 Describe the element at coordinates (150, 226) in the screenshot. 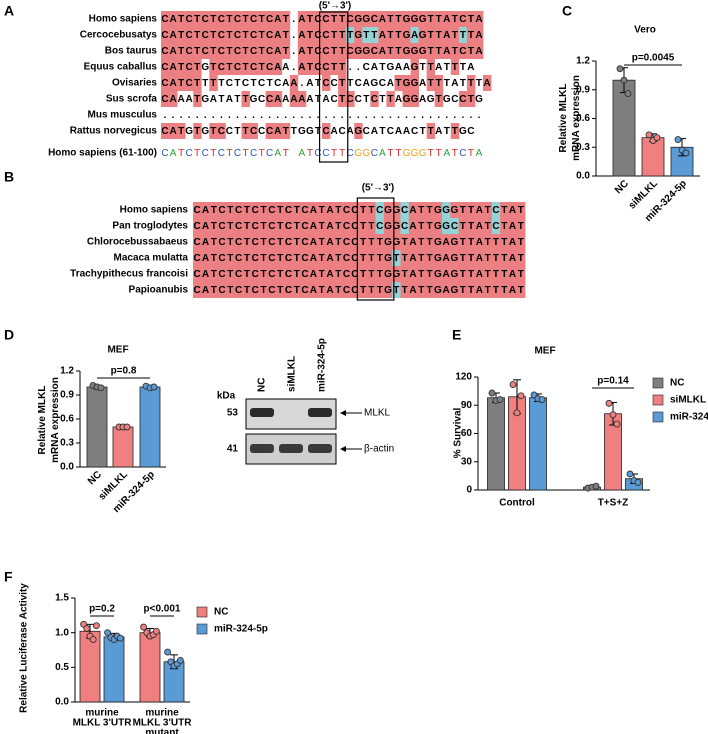

I see `species-name: Pan troglodytes` at that location.